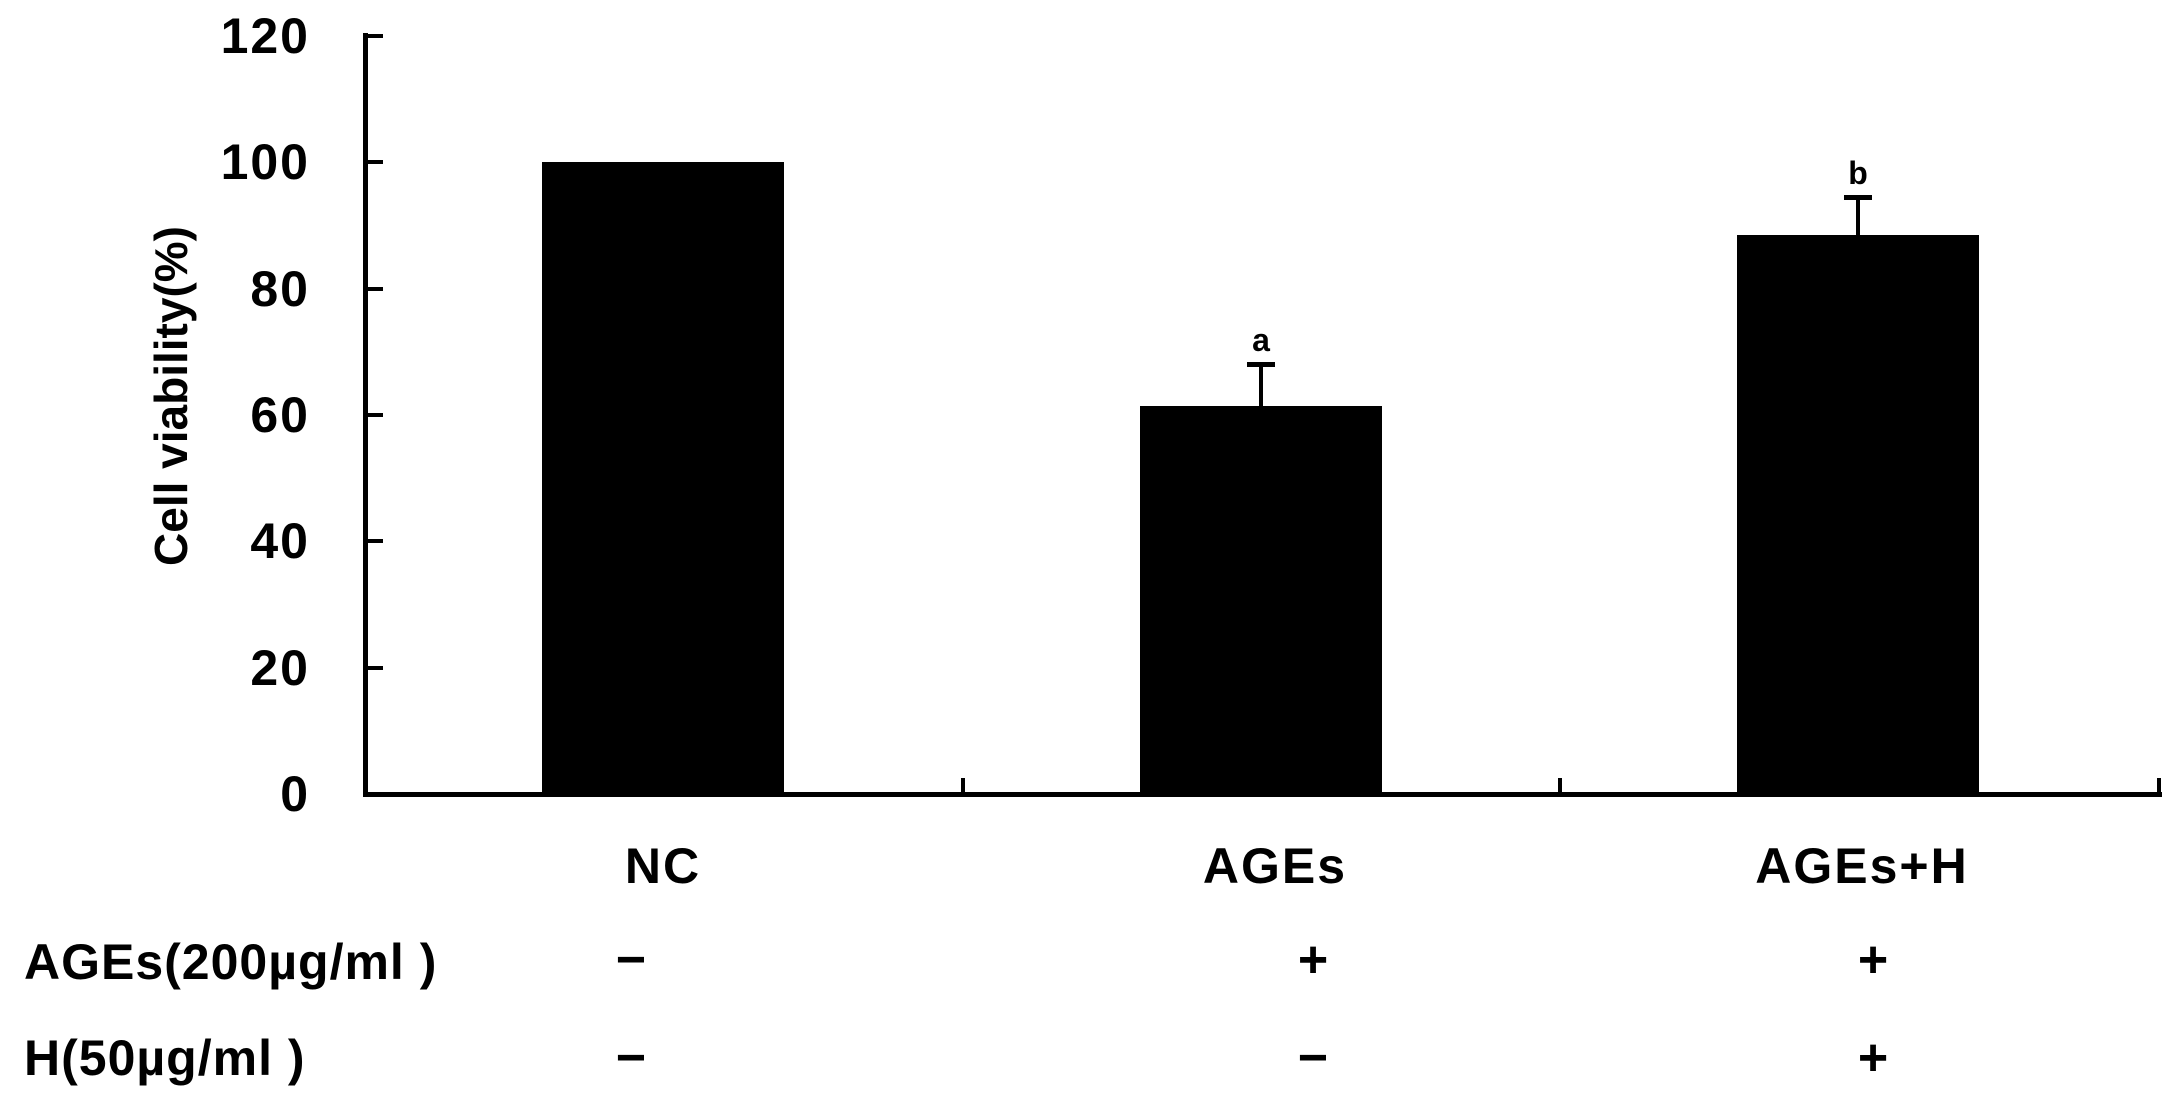 The height and width of the screenshot is (1107, 2182). What do you see at coordinates (365, 415) in the screenshot?
I see `y-axis-line` at bounding box center [365, 415].